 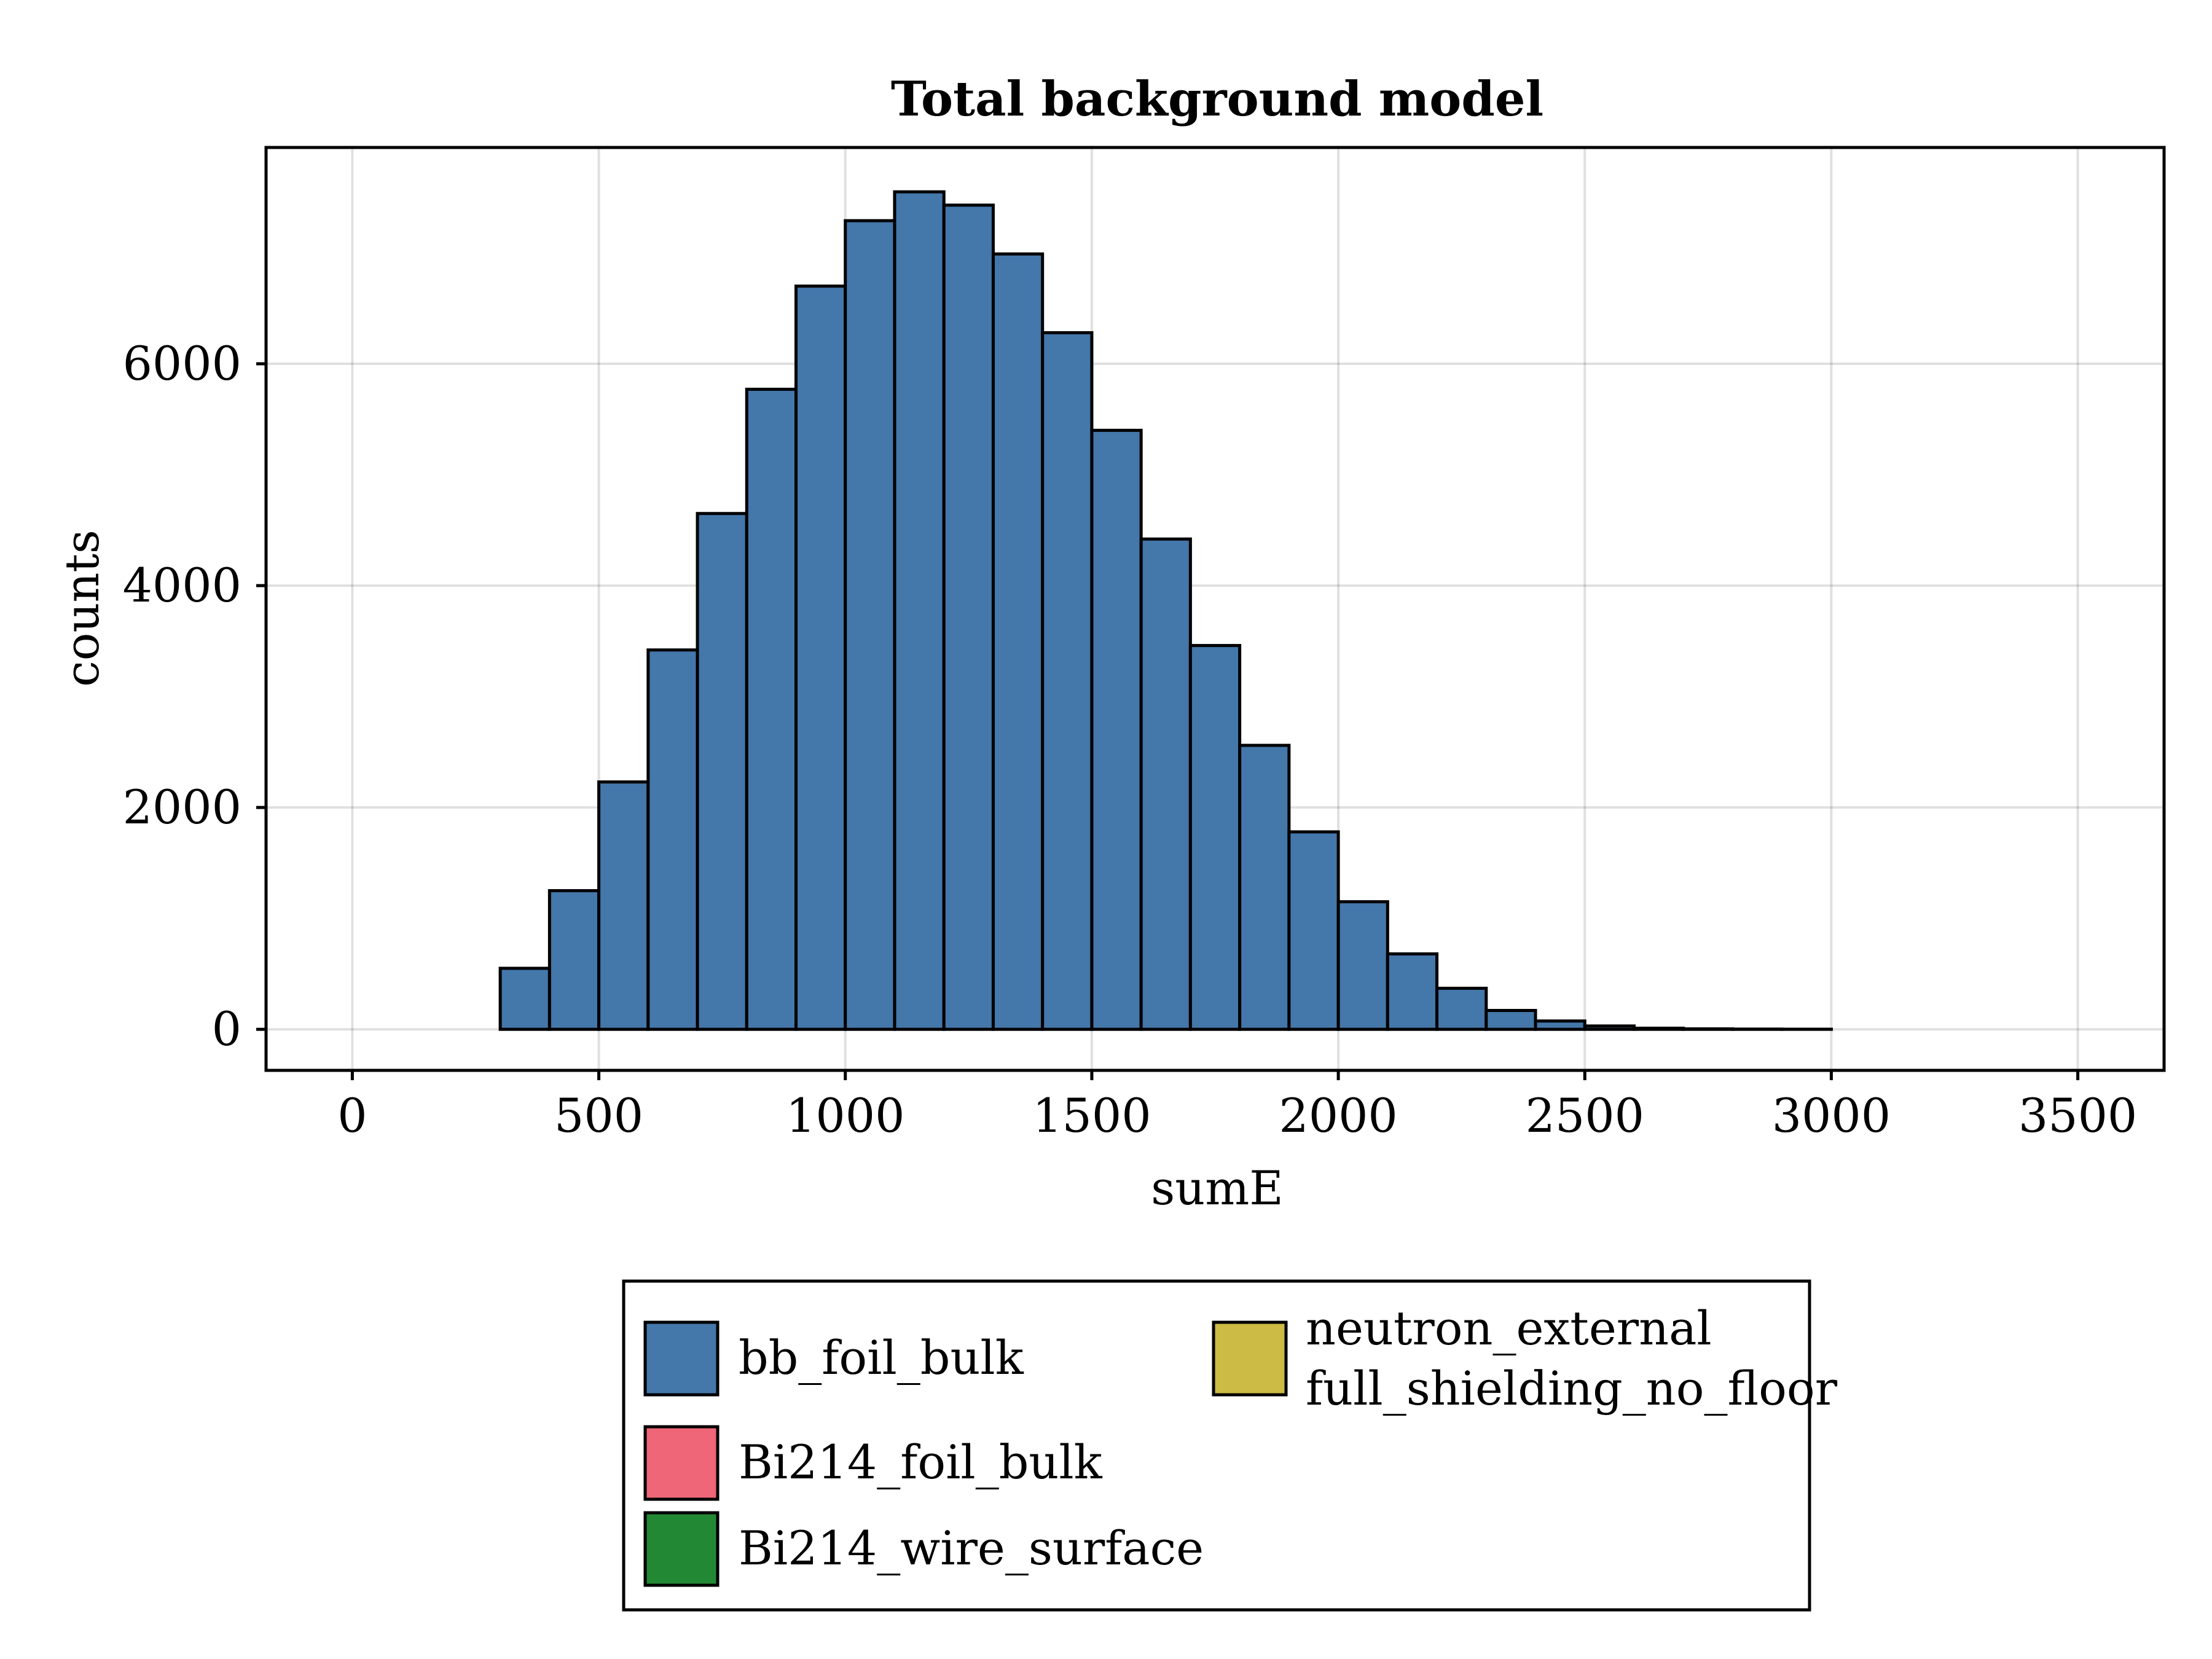 I want to click on x-tick-label: 1500, so click(x=1091, y=1115).